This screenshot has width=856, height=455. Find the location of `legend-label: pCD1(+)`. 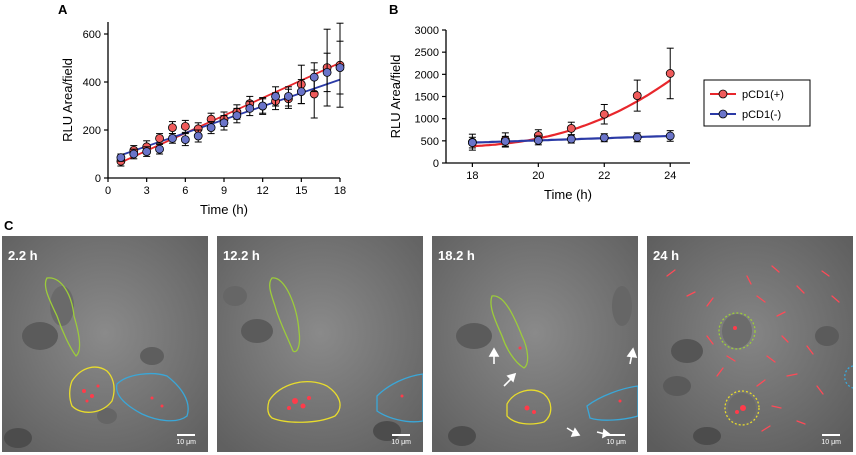

legend-label: pCD1(+) is located at coordinates (763, 95).